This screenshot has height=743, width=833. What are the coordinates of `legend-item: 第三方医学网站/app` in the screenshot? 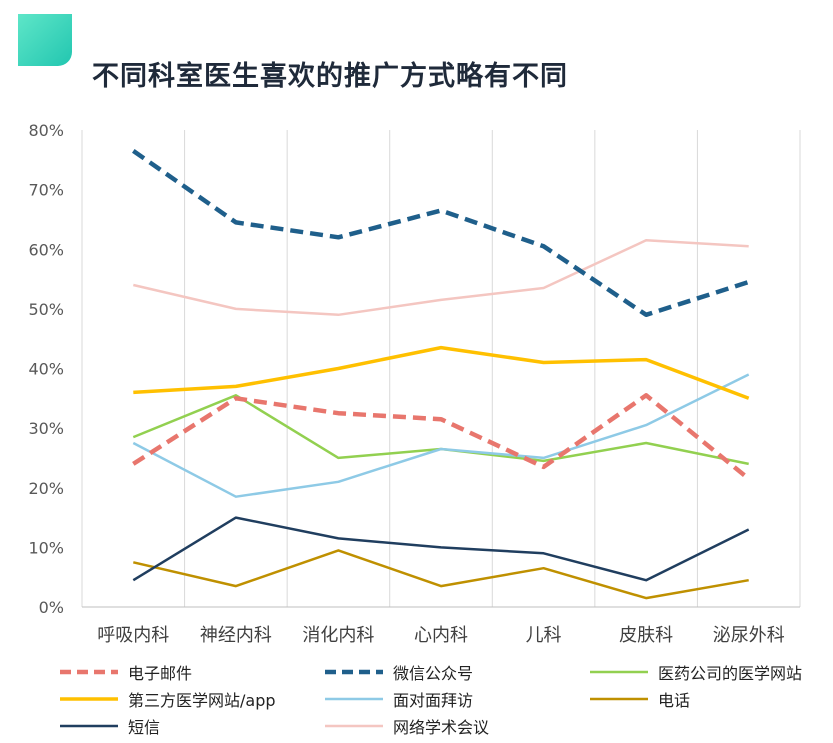 It's located at (167, 699).